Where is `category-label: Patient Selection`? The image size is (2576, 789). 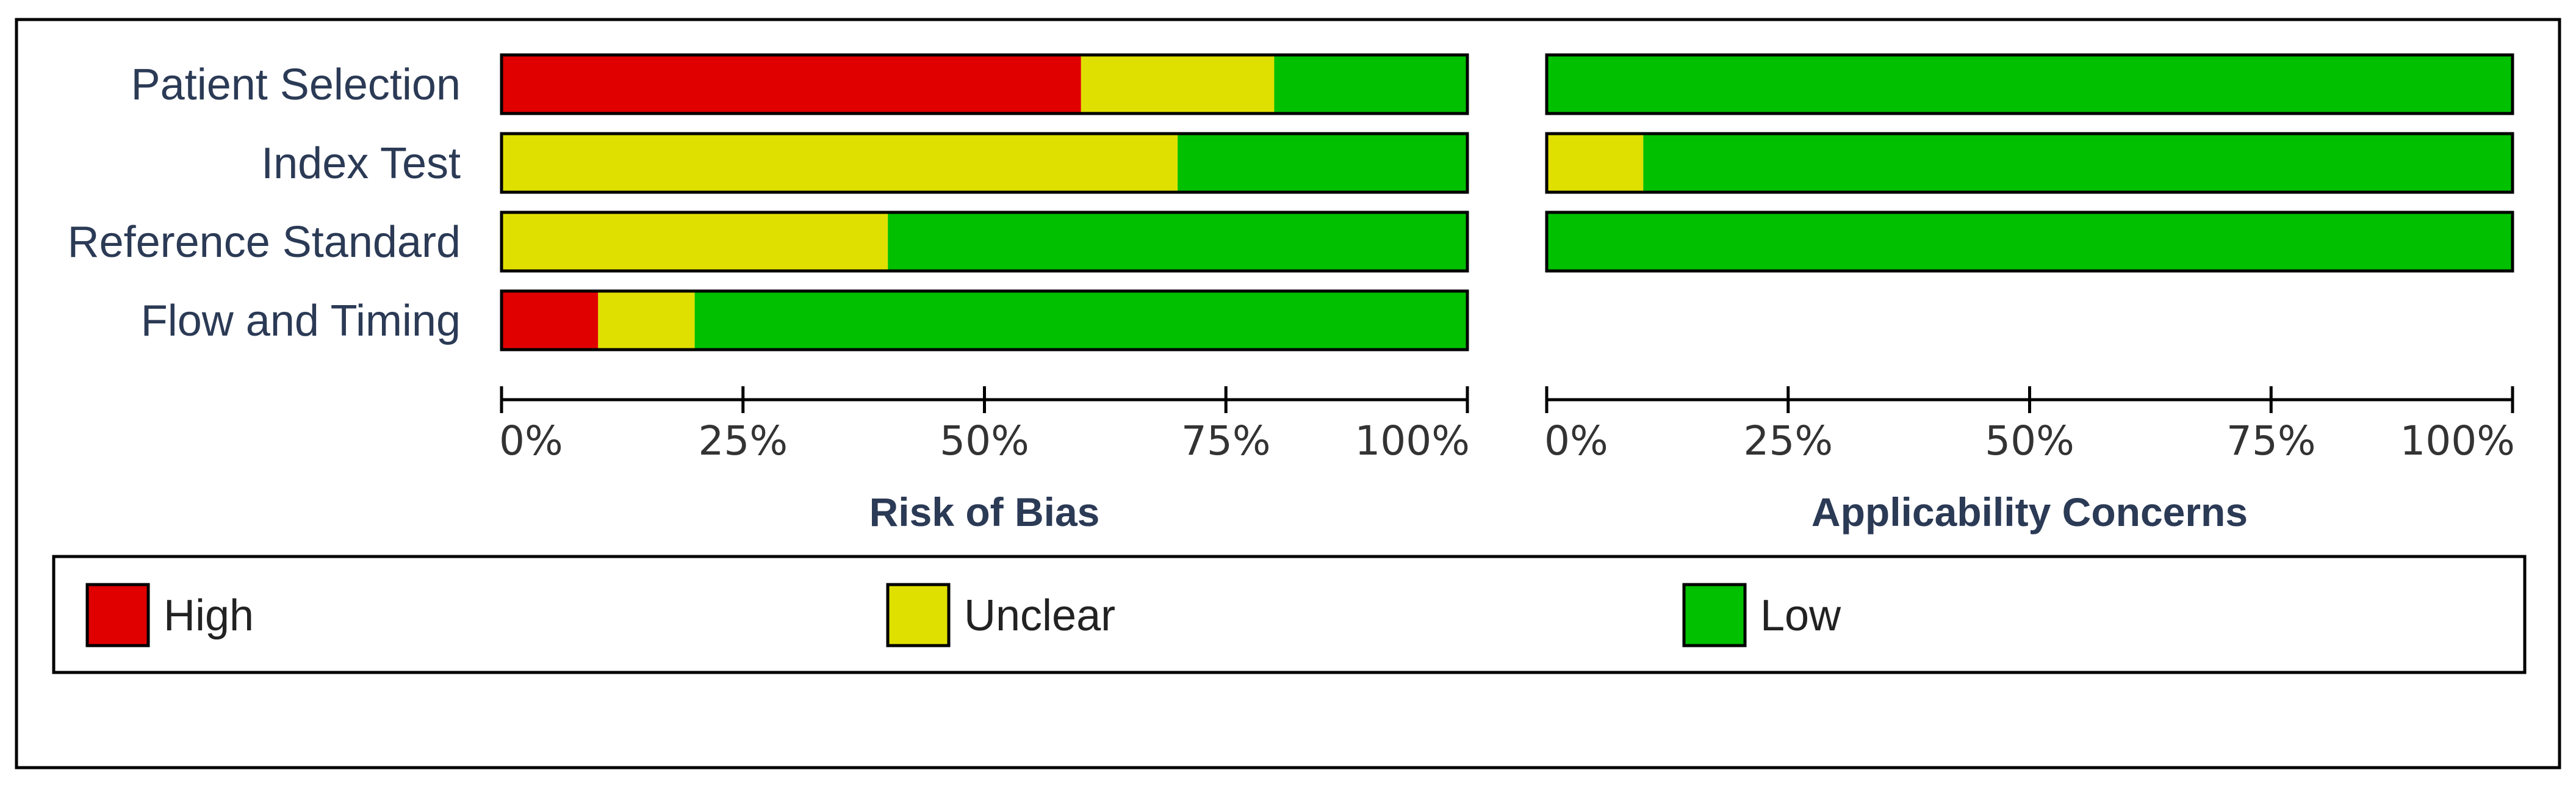
category-label: Patient Selection is located at coordinates (296, 84).